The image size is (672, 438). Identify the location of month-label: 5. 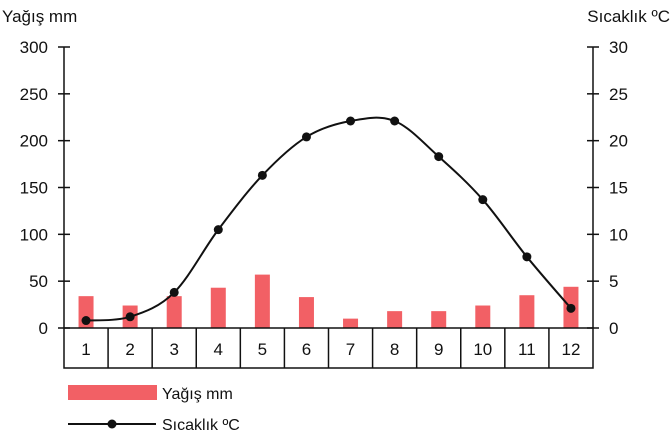
(262, 349).